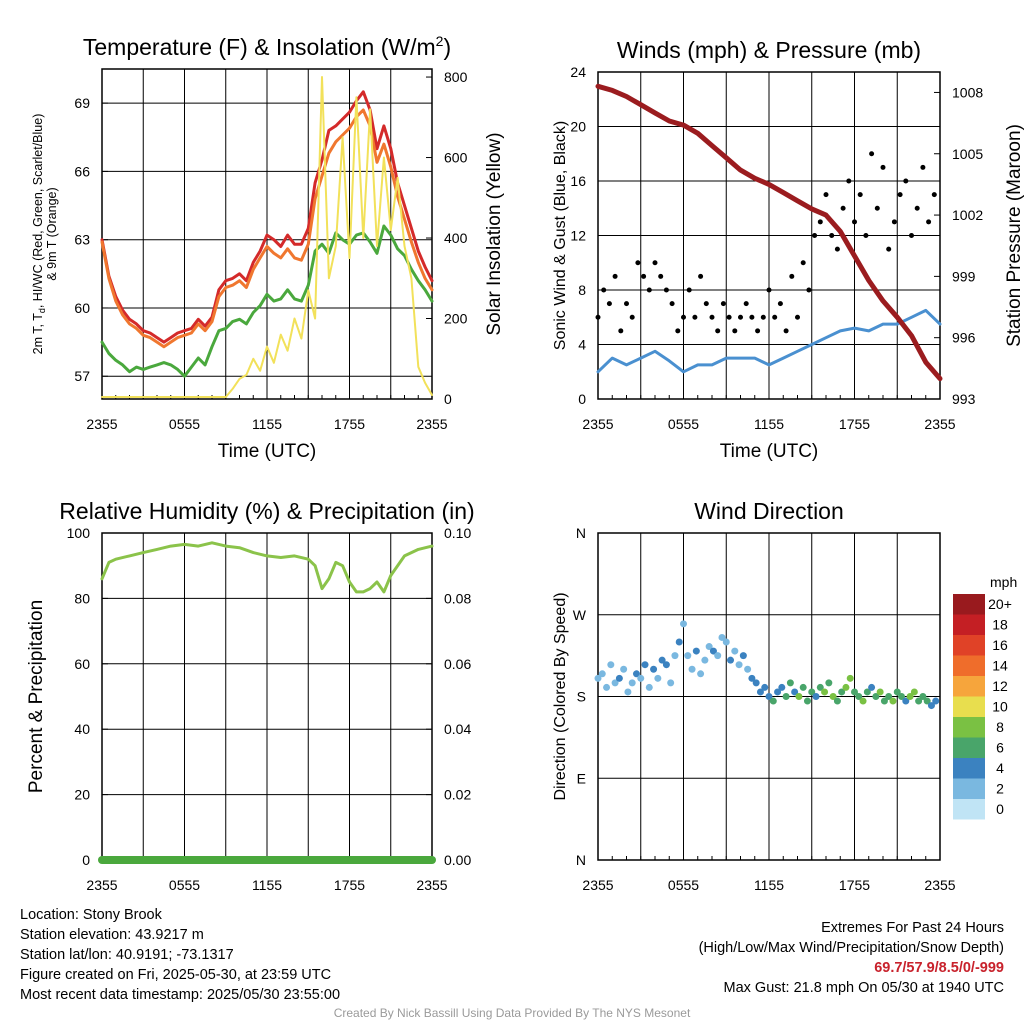 The width and height of the screenshot is (1024, 1024). What do you see at coordinates (349, 885) in the screenshot?
I see `rh-x-tick-label: 1755` at bounding box center [349, 885].